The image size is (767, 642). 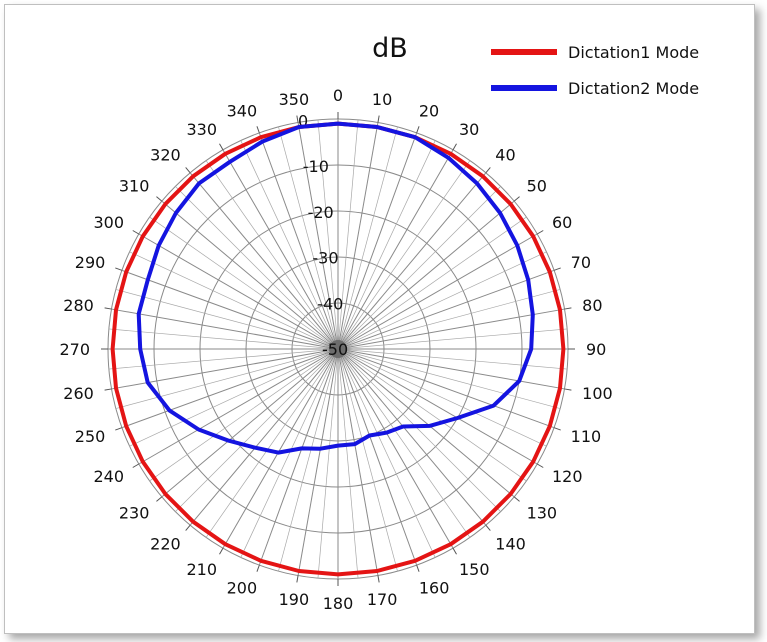 What do you see at coordinates (165, 154) in the screenshot?
I see `angle-label: 320` at bounding box center [165, 154].